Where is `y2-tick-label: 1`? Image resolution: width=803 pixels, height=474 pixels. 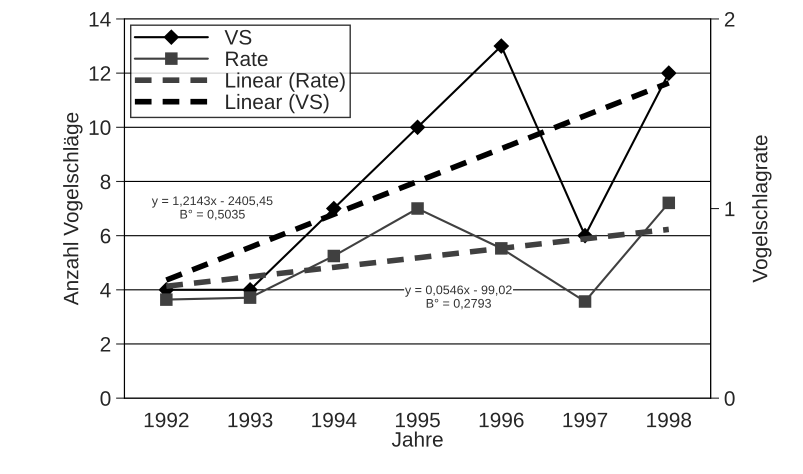
y2-tick-label: 1 is located at coordinates (729, 209).